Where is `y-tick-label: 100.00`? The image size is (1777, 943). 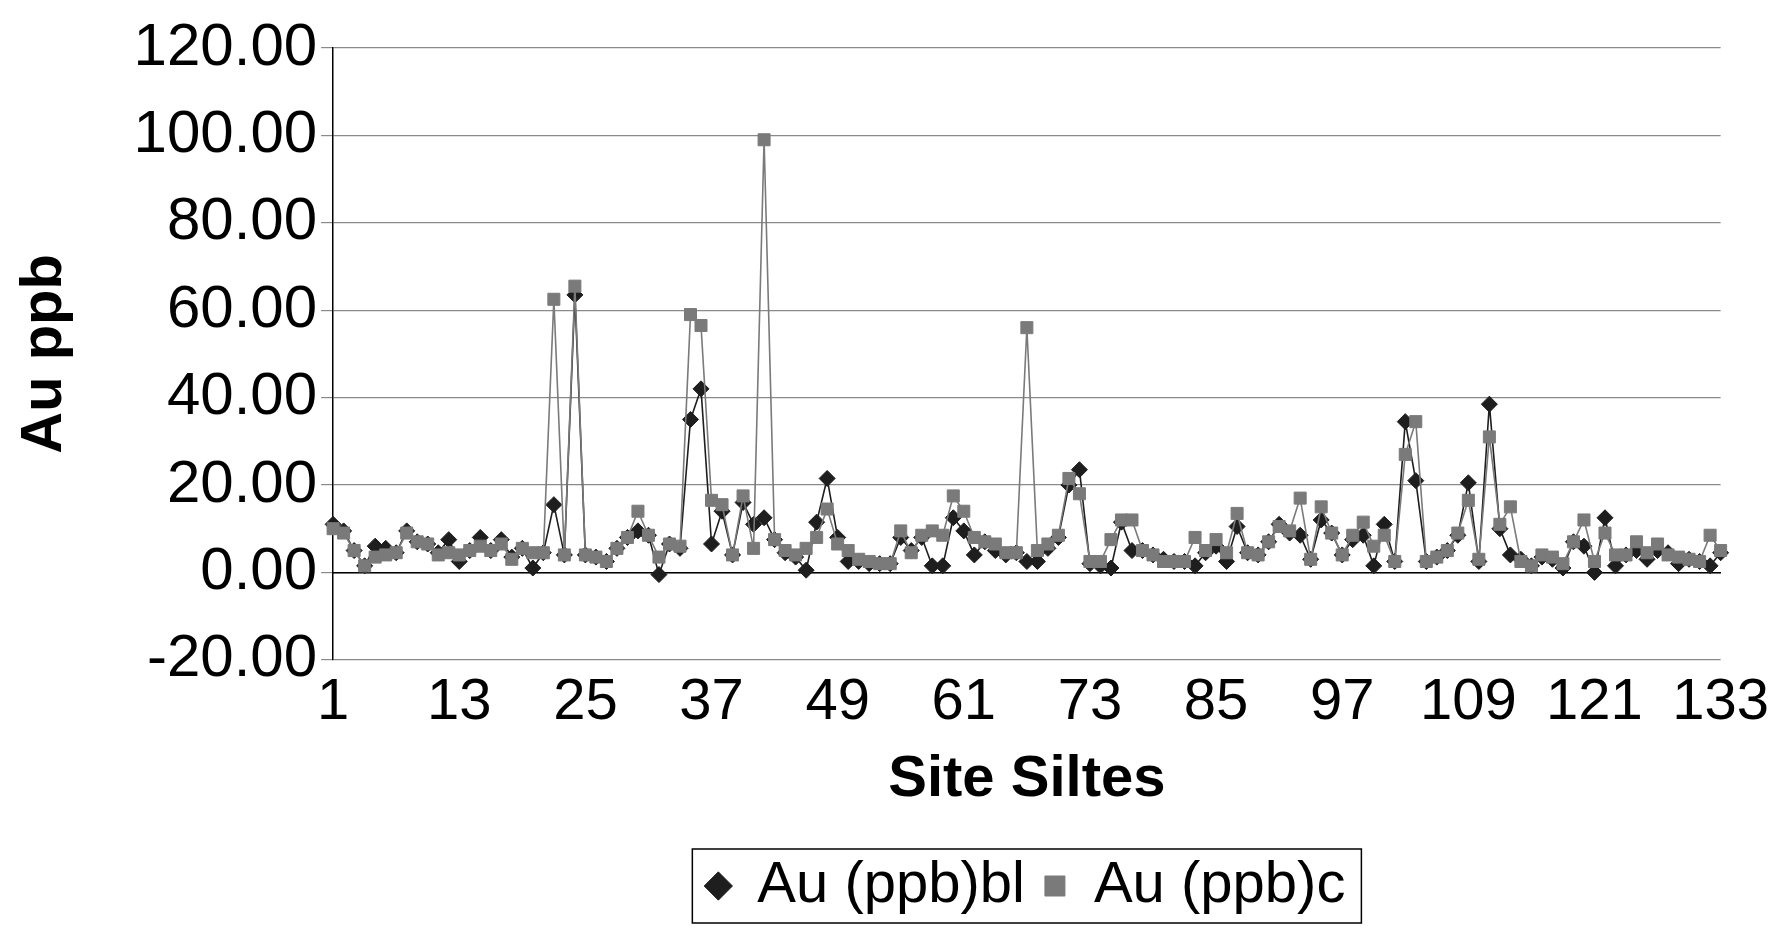 y-tick-label: 100.00 is located at coordinates (225, 131).